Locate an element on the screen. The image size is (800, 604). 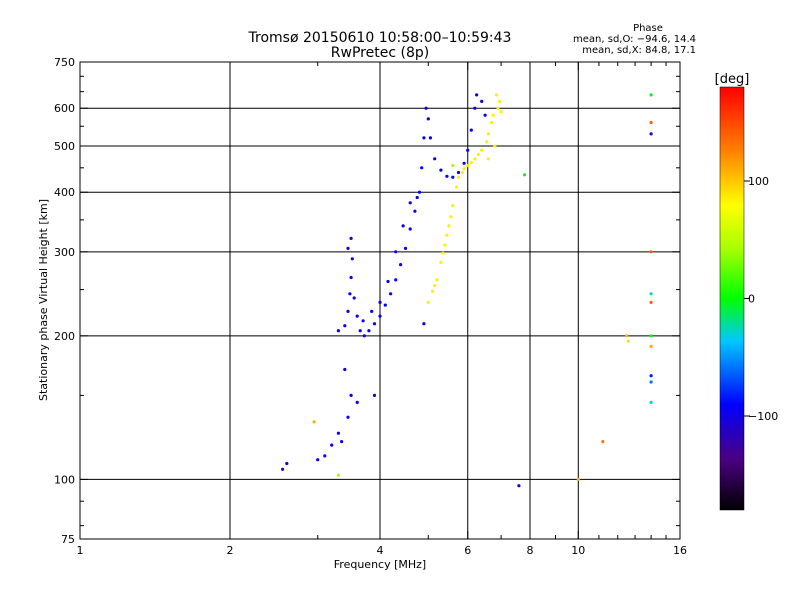
chart-title: Tromsø 20150610 10:58:00–10:59:43 is located at coordinates (380, 38).